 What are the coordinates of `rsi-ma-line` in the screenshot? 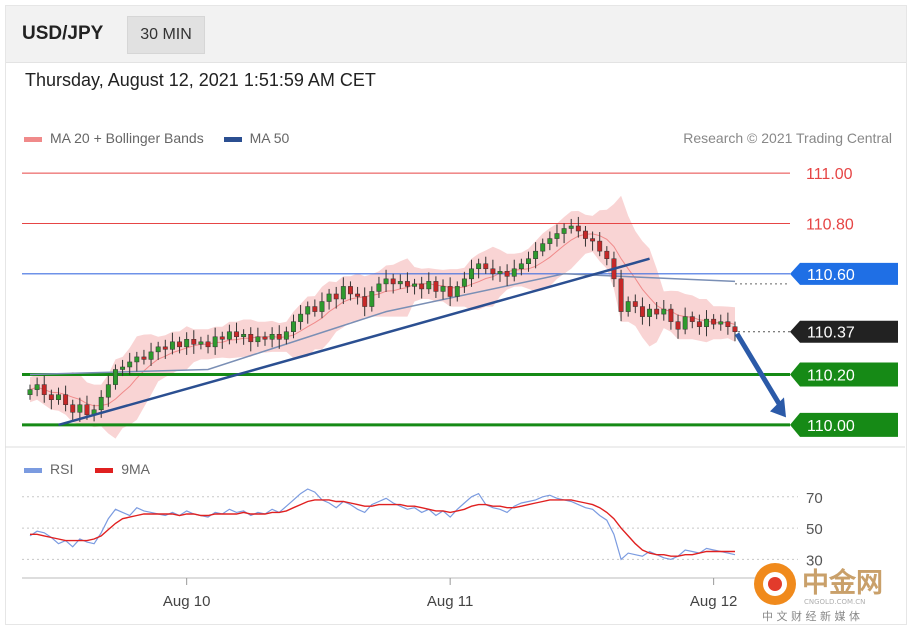 It's located at (382, 528).